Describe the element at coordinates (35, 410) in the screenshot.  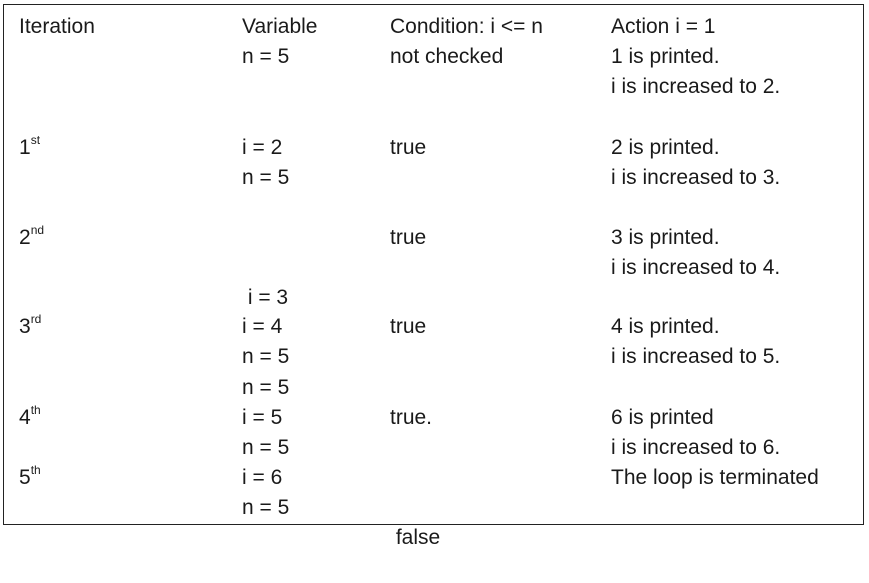
I see `row-4-iteration-suffix: th` at that location.